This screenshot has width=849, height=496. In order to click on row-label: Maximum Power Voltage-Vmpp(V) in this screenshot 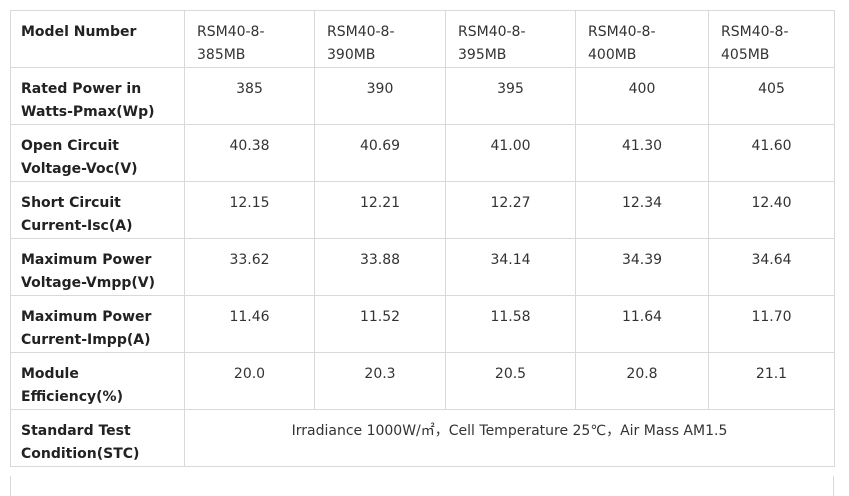, I will do `click(97, 267)`.